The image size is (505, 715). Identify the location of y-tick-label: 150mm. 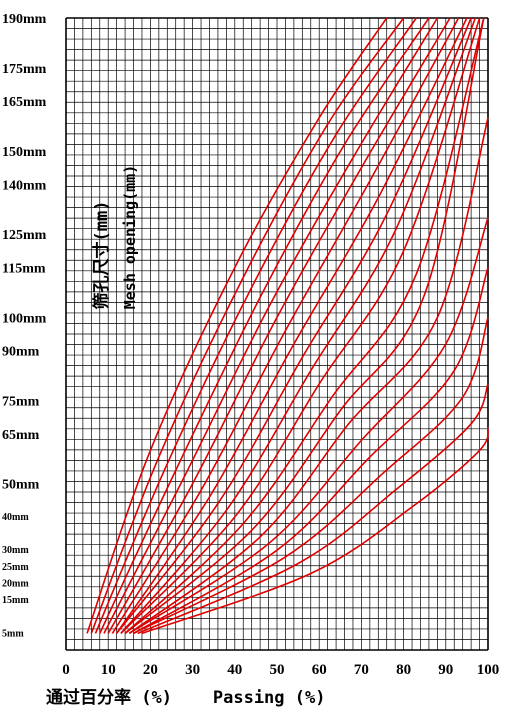
(24, 152).